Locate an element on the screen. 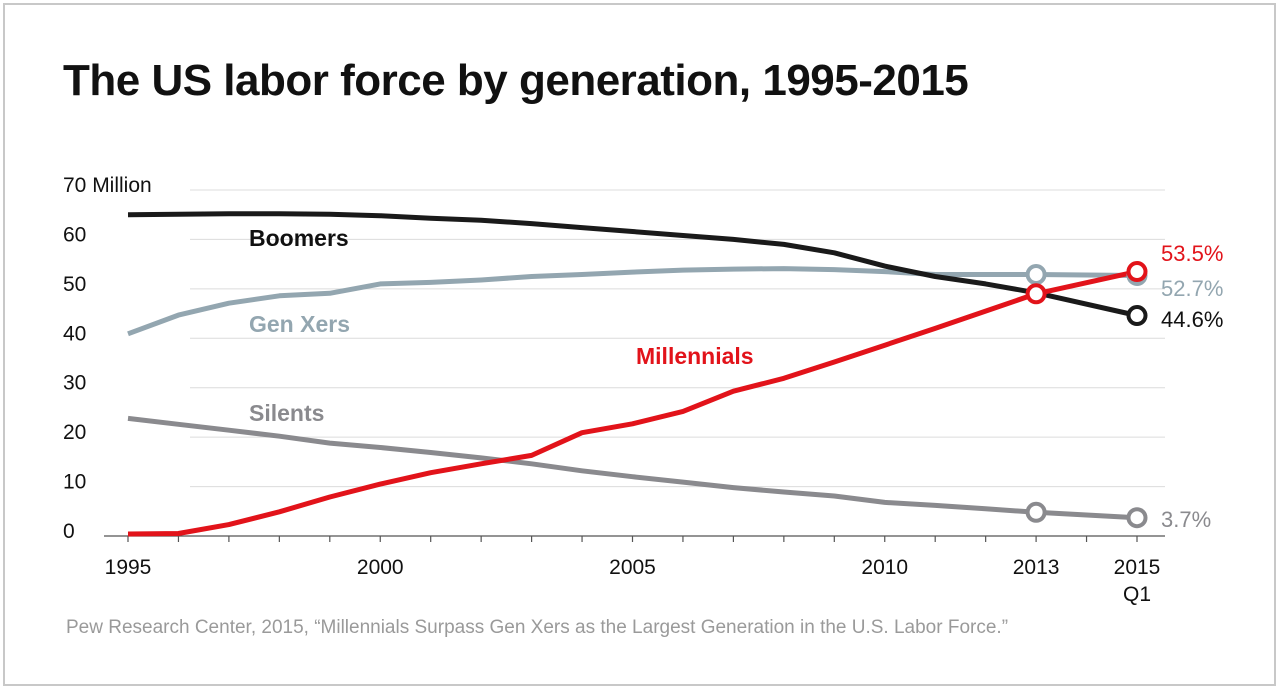 This screenshot has width=1281, height=691. y-tick-label: 60 is located at coordinates (74, 234).